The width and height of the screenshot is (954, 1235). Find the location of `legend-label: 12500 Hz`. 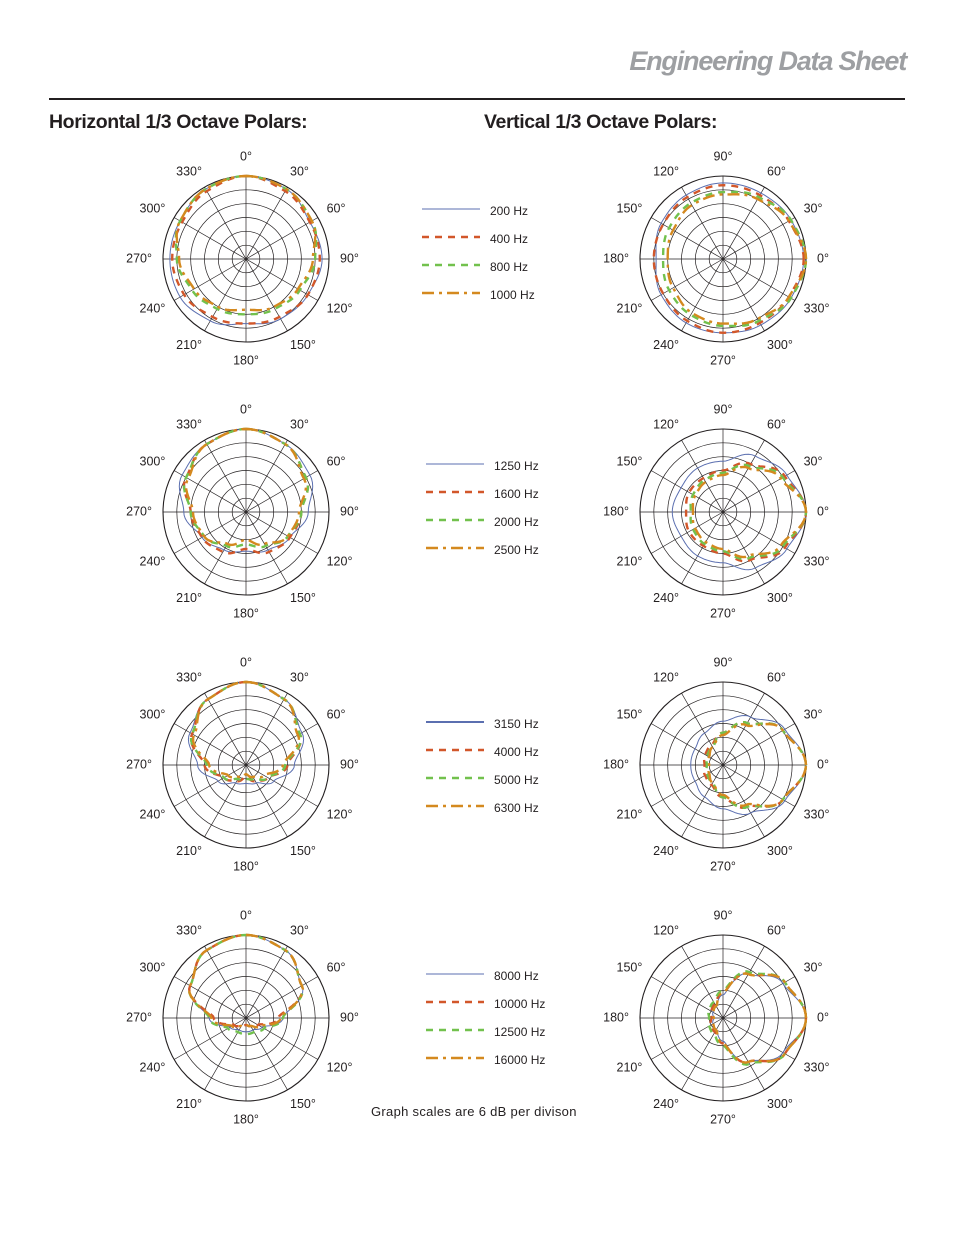

legend-label: 12500 Hz is located at coordinates (519, 1032).